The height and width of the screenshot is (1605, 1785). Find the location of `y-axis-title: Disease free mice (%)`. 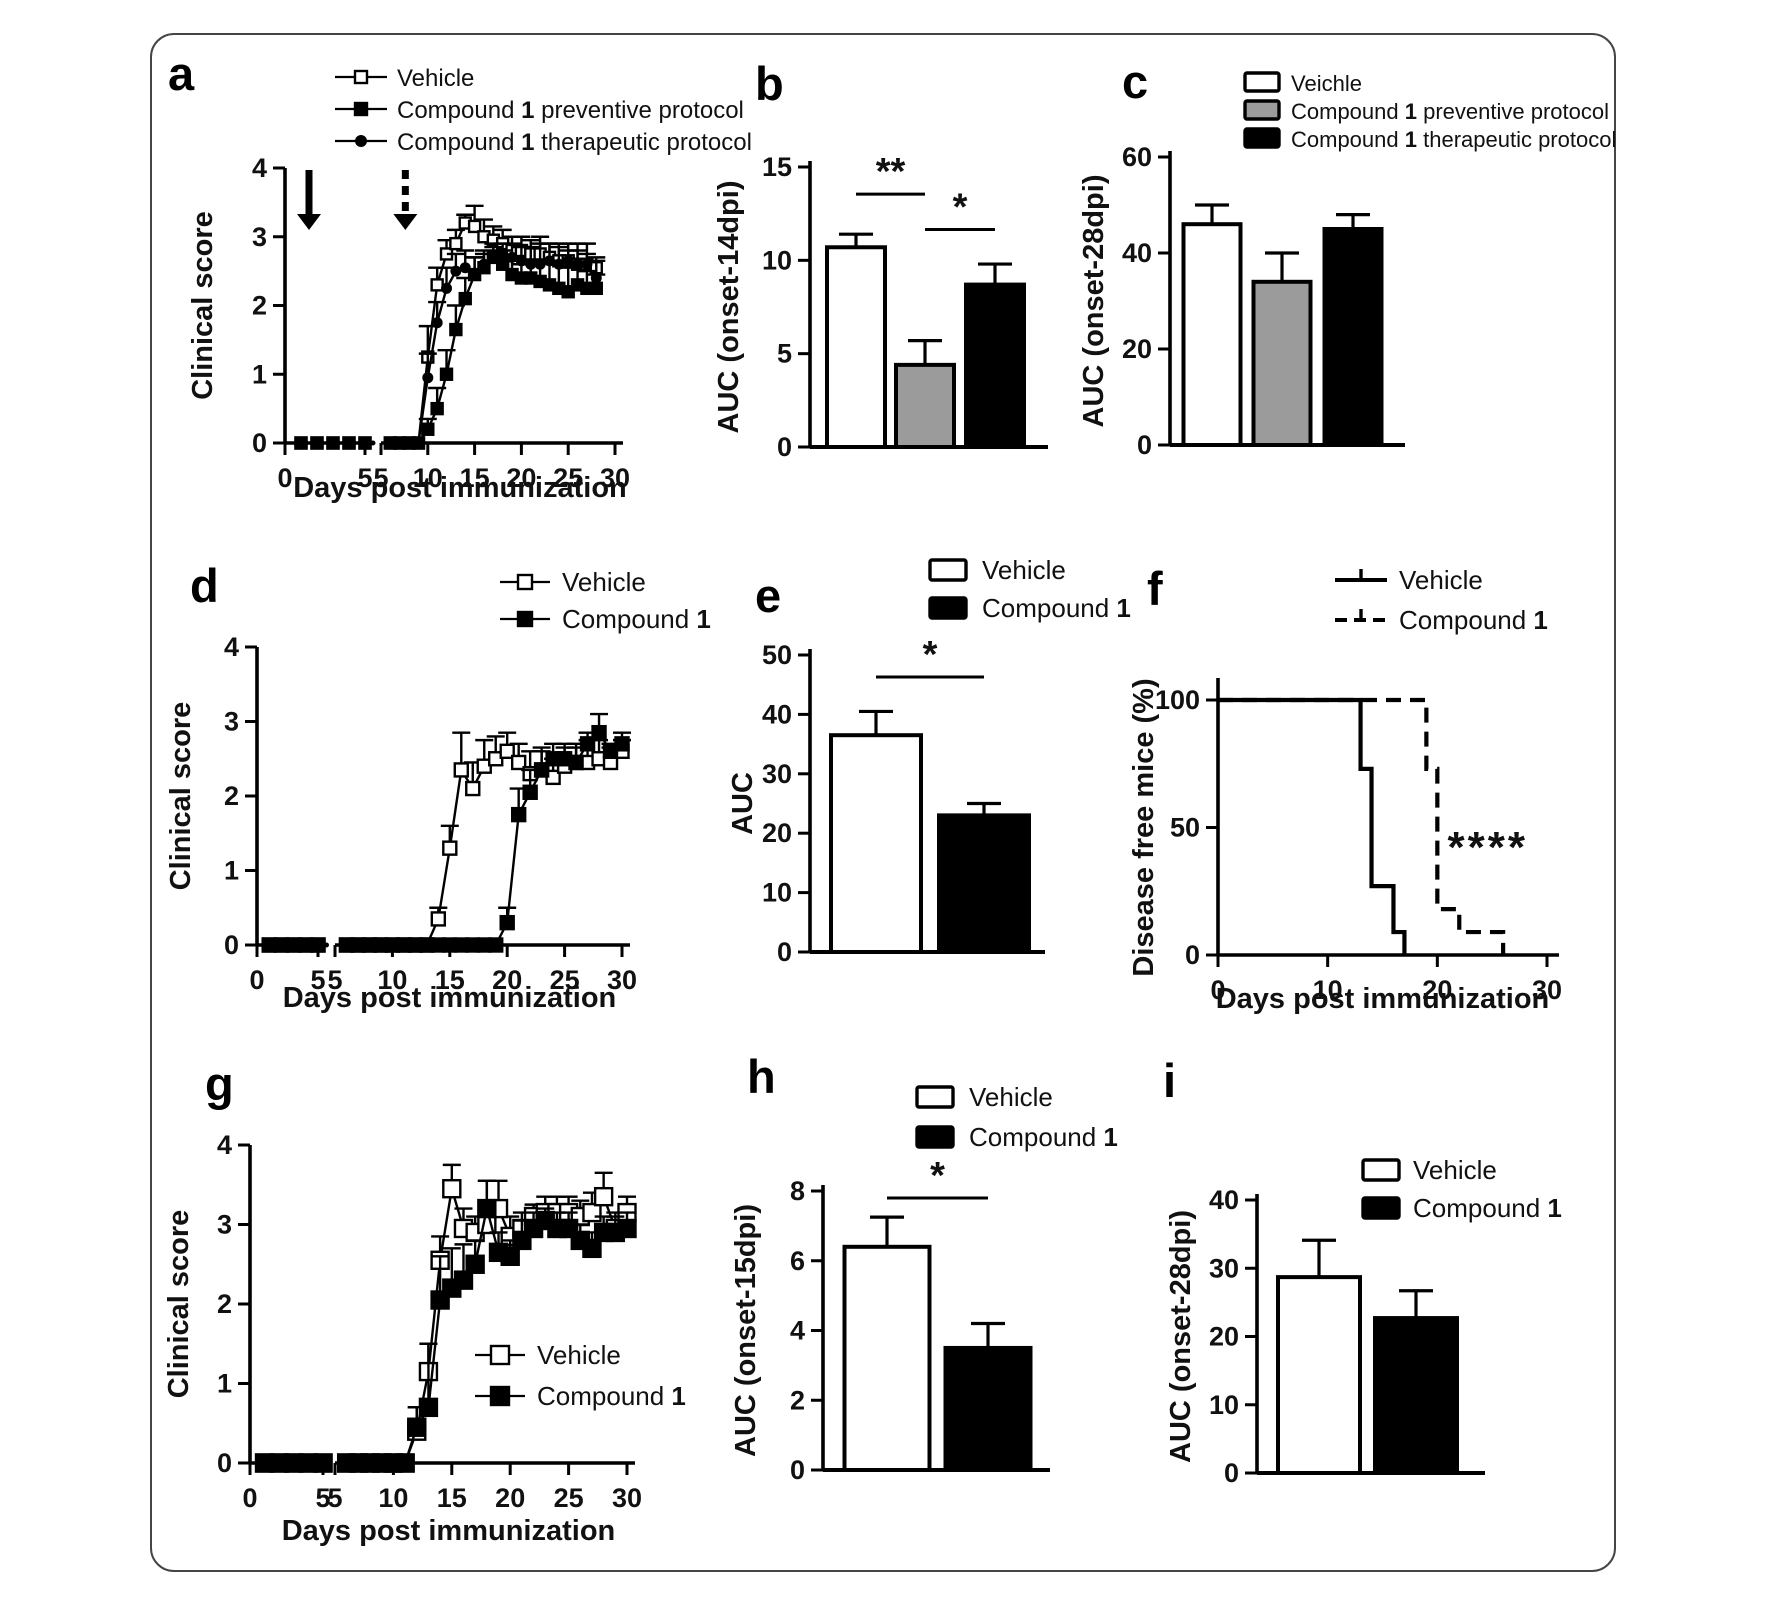

y-axis-title: Disease free mice (%) is located at coordinates (1144, 827).